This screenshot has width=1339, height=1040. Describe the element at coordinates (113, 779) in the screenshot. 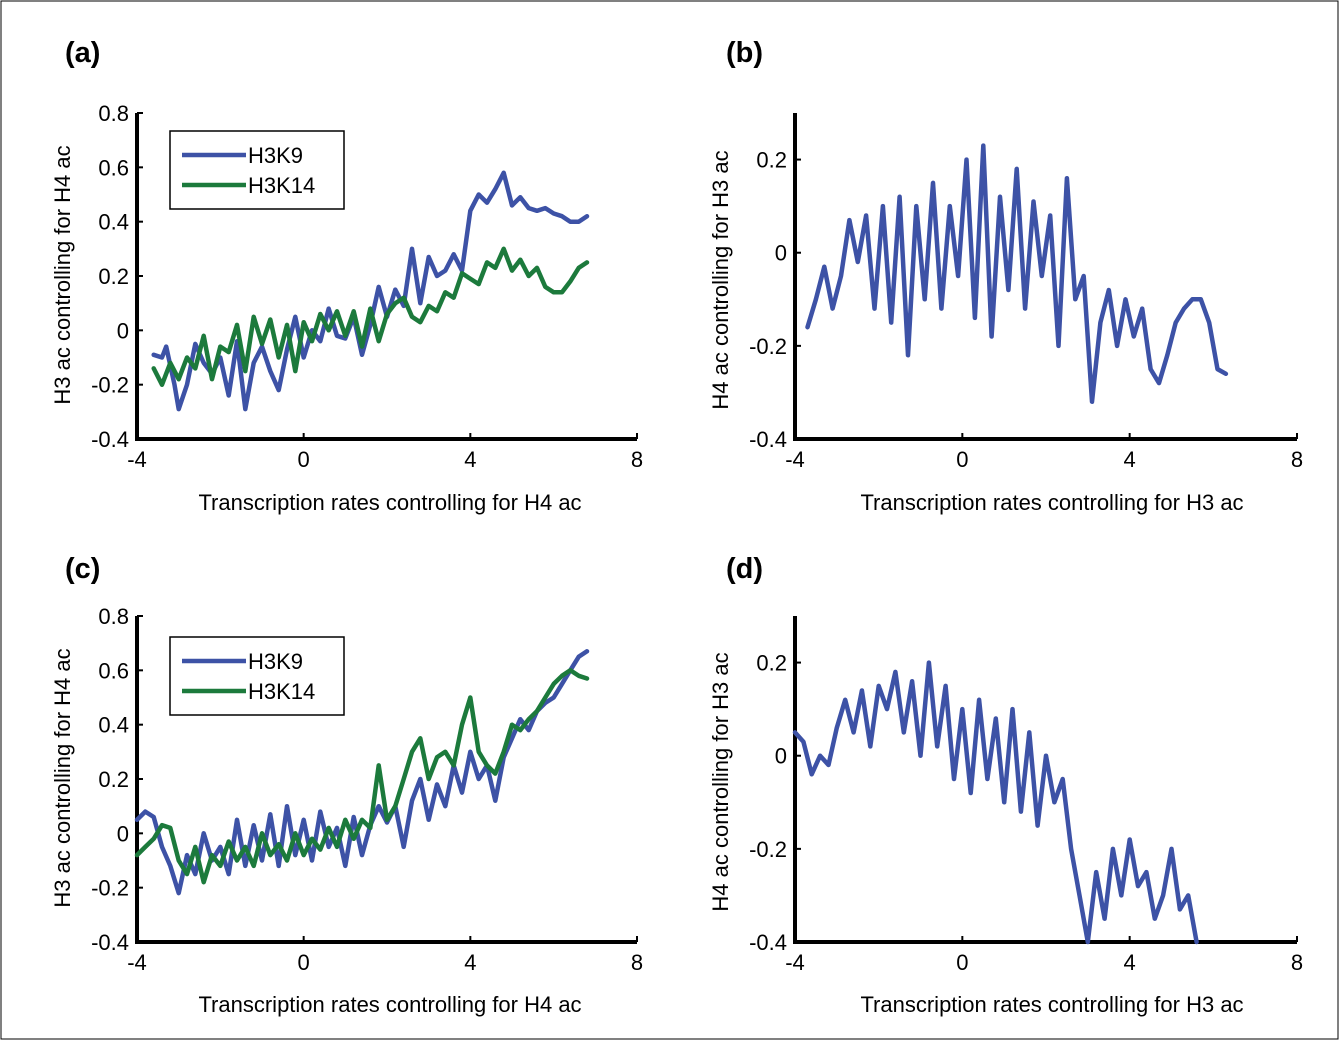

I see `panel-c-y-tick-label: 0.2` at that location.